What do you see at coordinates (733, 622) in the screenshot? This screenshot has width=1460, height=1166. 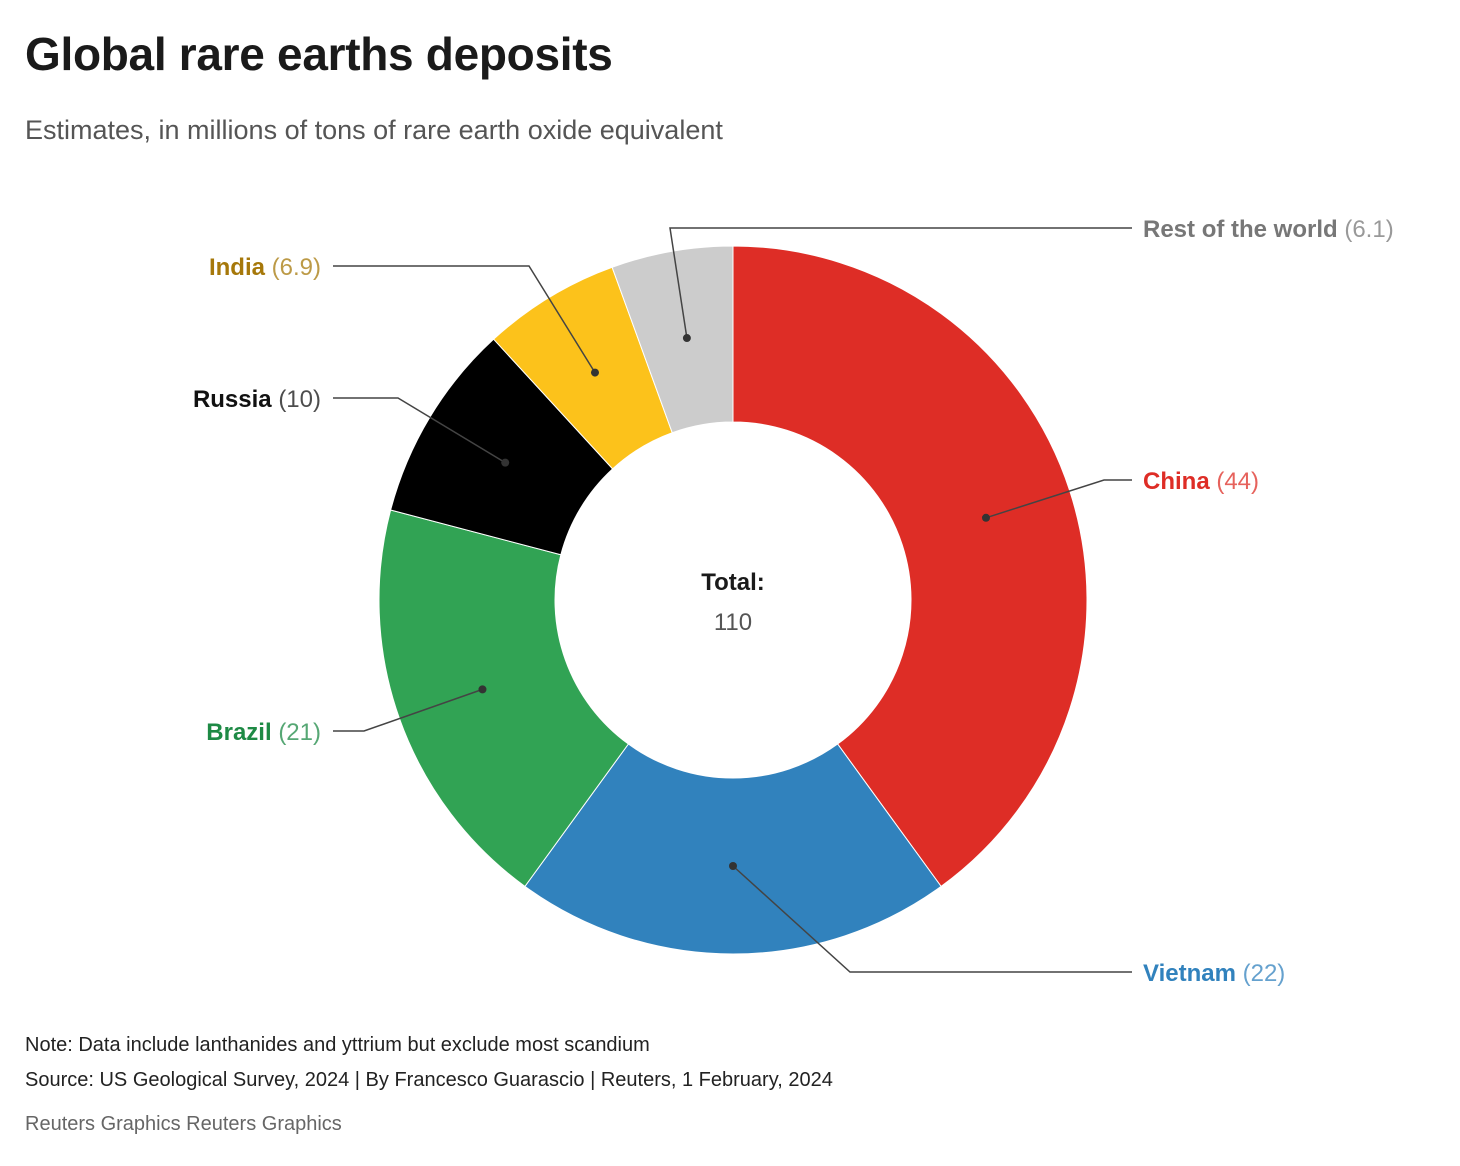 I see `center-total-value: 110` at bounding box center [733, 622].